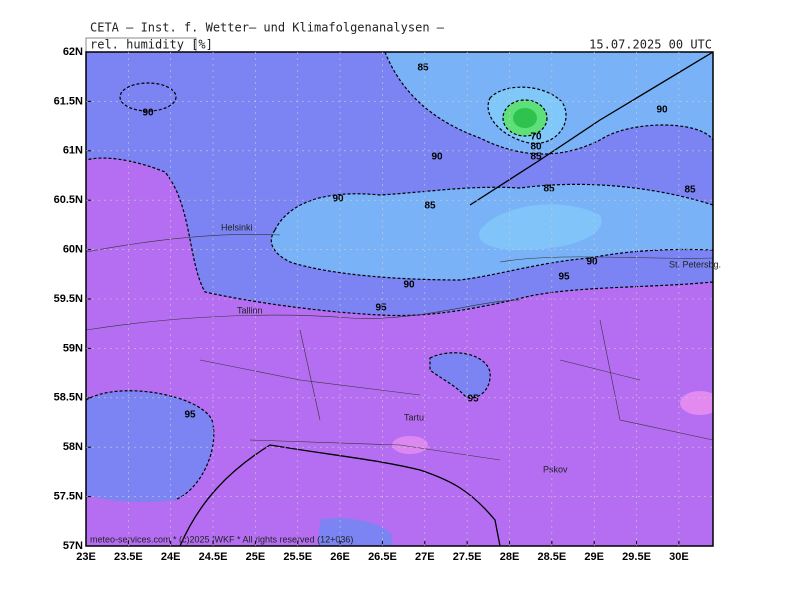 This screenshot has height=600, width=800. I want to click on x-tick-label: 28.5E, so click(551, 557).